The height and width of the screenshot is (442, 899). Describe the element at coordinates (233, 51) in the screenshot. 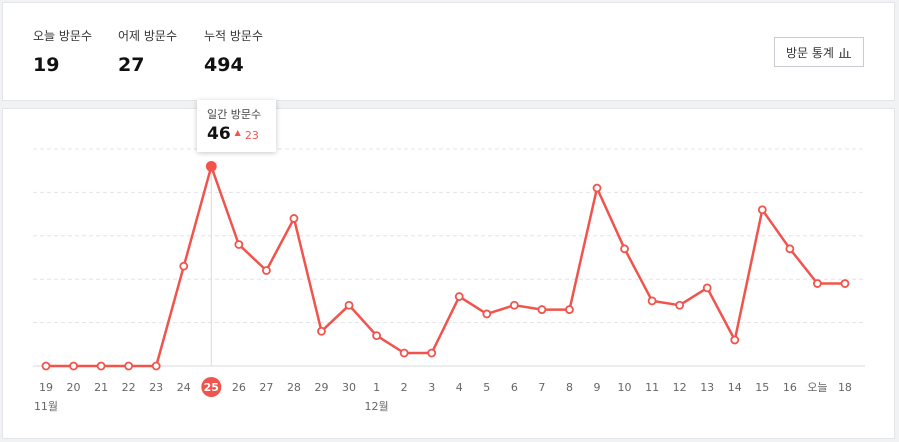

I see `total-visits-stat: 누적 방문수 494` at that location.